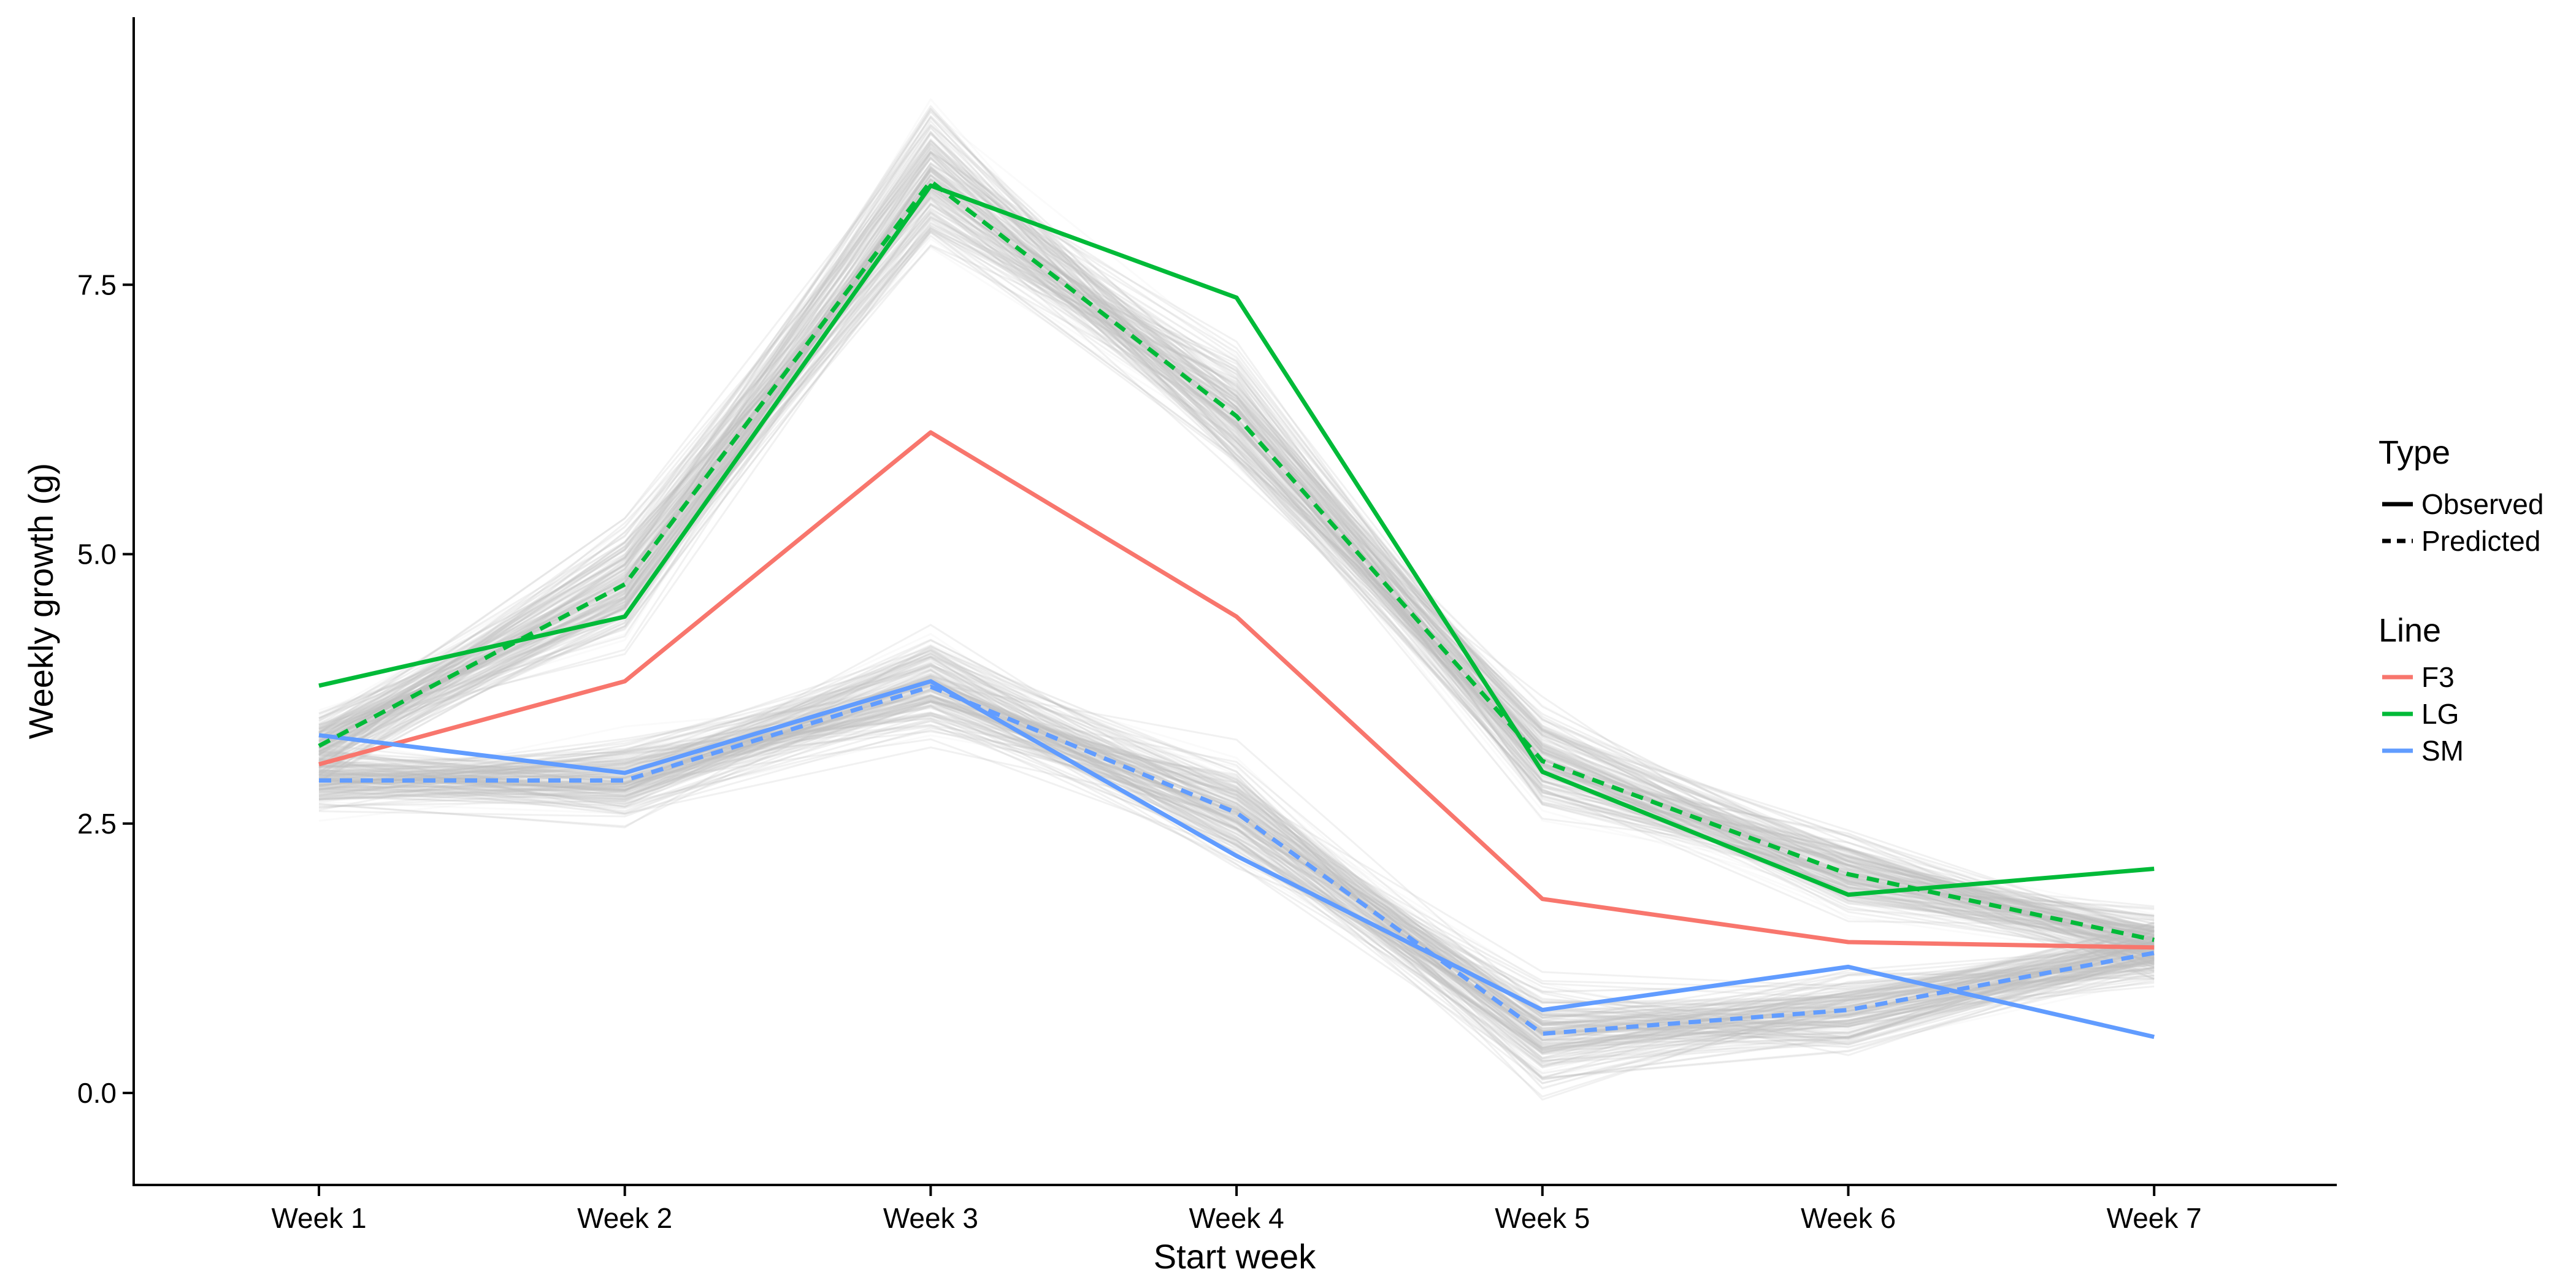  I want to click on legend-label-observed: Observed, so click(2482, 504).